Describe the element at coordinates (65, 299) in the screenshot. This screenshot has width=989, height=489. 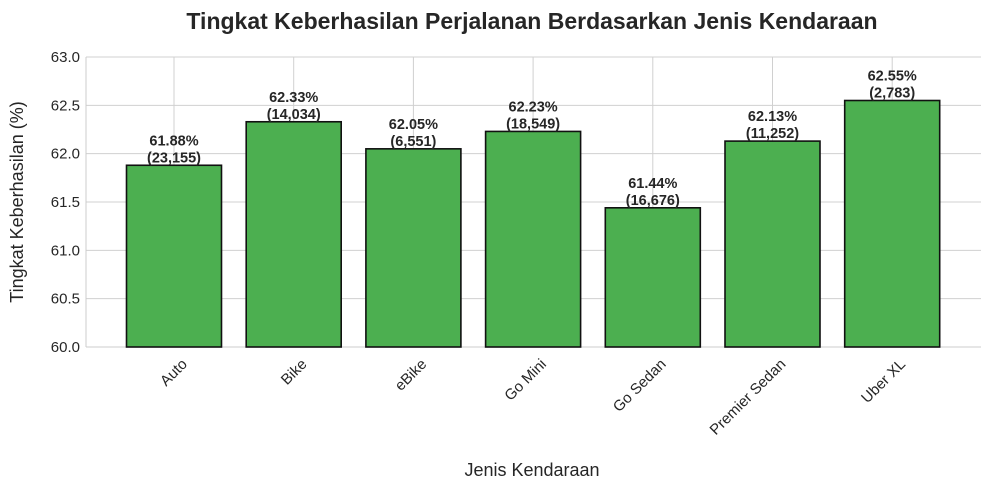
I see `y-tick-label: 60.5` at that location.